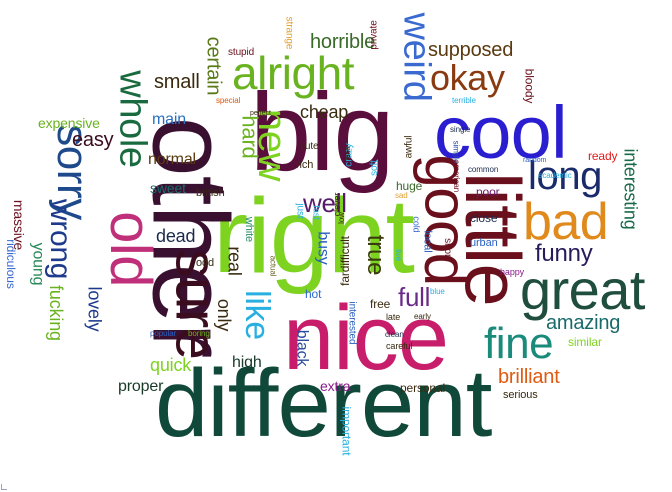  I want to click on word: good, so click(446, 220).